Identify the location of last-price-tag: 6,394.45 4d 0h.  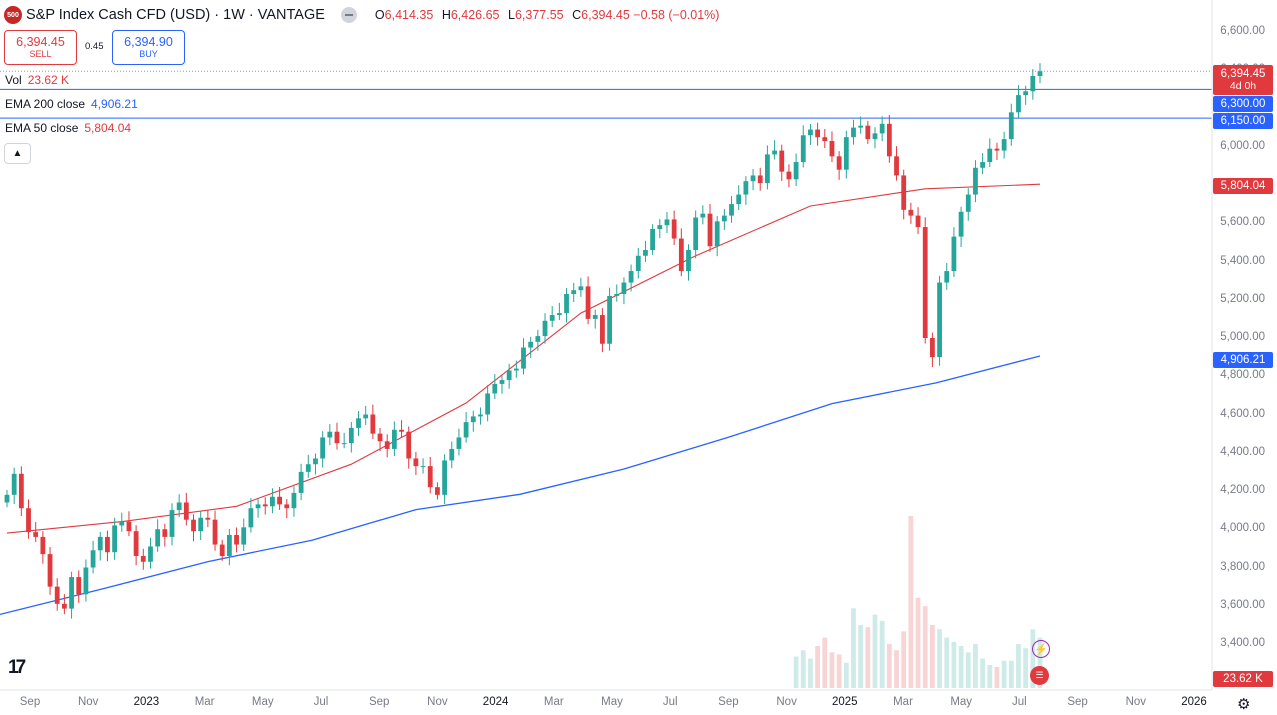
(1243, 80).